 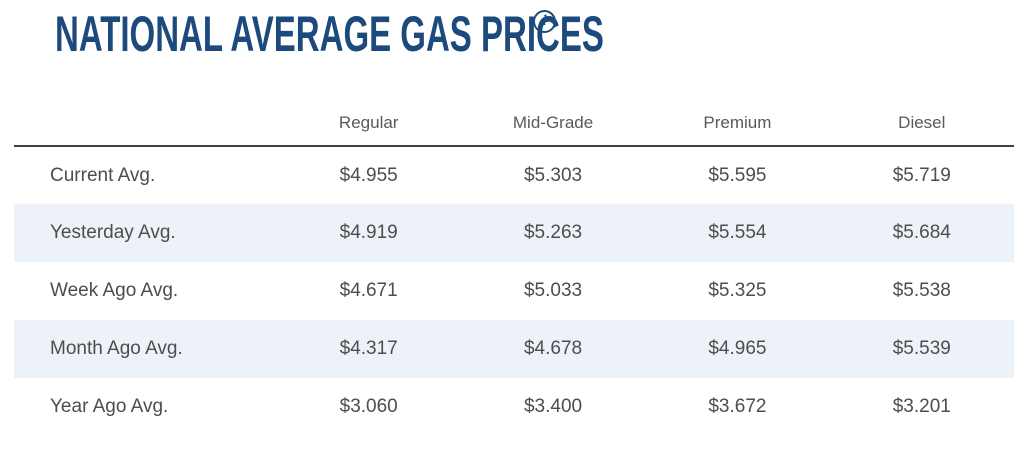 I want to click on price-cell-regular: $4.317, so click(x=368, y=348).